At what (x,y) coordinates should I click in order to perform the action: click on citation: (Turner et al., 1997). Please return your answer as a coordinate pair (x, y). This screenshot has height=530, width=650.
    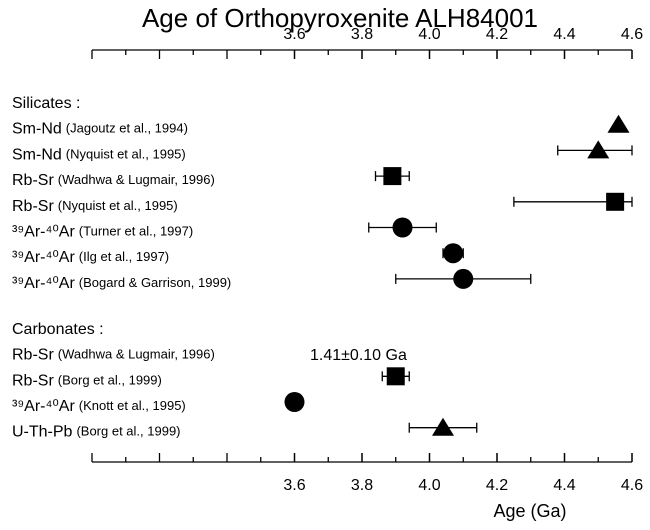
    Looking at the image, I should click on (136, 231).